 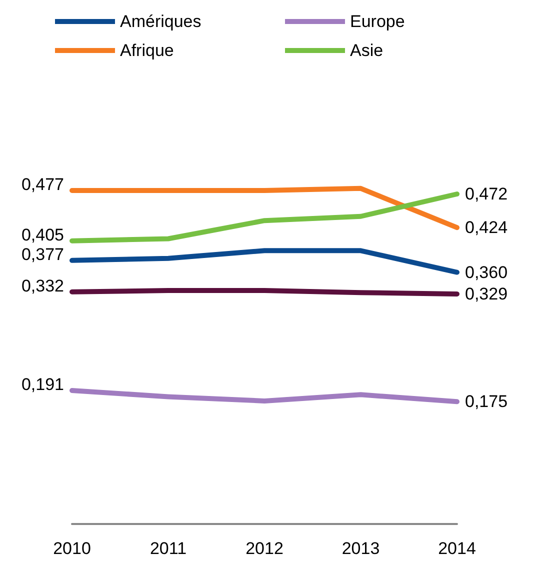 I want to click on data-label: 0,191, so click(x=42, y=384).